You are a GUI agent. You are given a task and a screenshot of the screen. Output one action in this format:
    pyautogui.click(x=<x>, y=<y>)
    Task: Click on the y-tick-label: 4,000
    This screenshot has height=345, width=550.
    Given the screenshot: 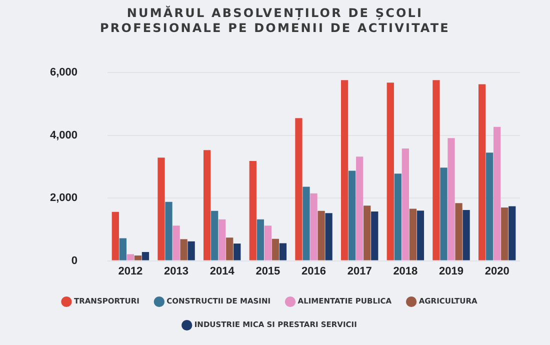 What is the action you would take?
    pyautogui.click(x=64, y=135)
    